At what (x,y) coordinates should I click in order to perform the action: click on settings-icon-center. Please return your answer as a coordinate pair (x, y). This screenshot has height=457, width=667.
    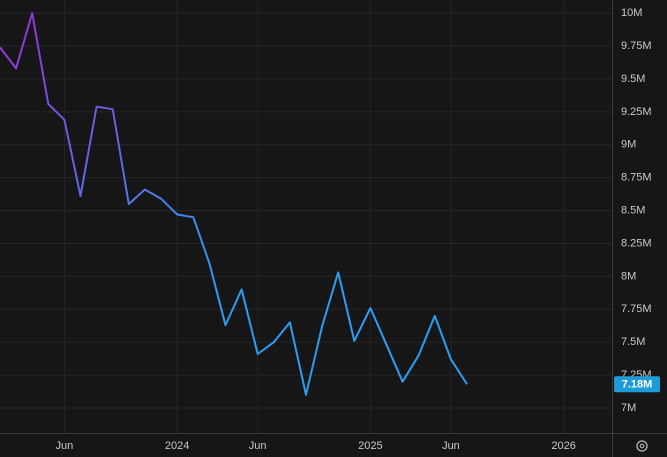
    Looking at the image, I should click on (642, 446).